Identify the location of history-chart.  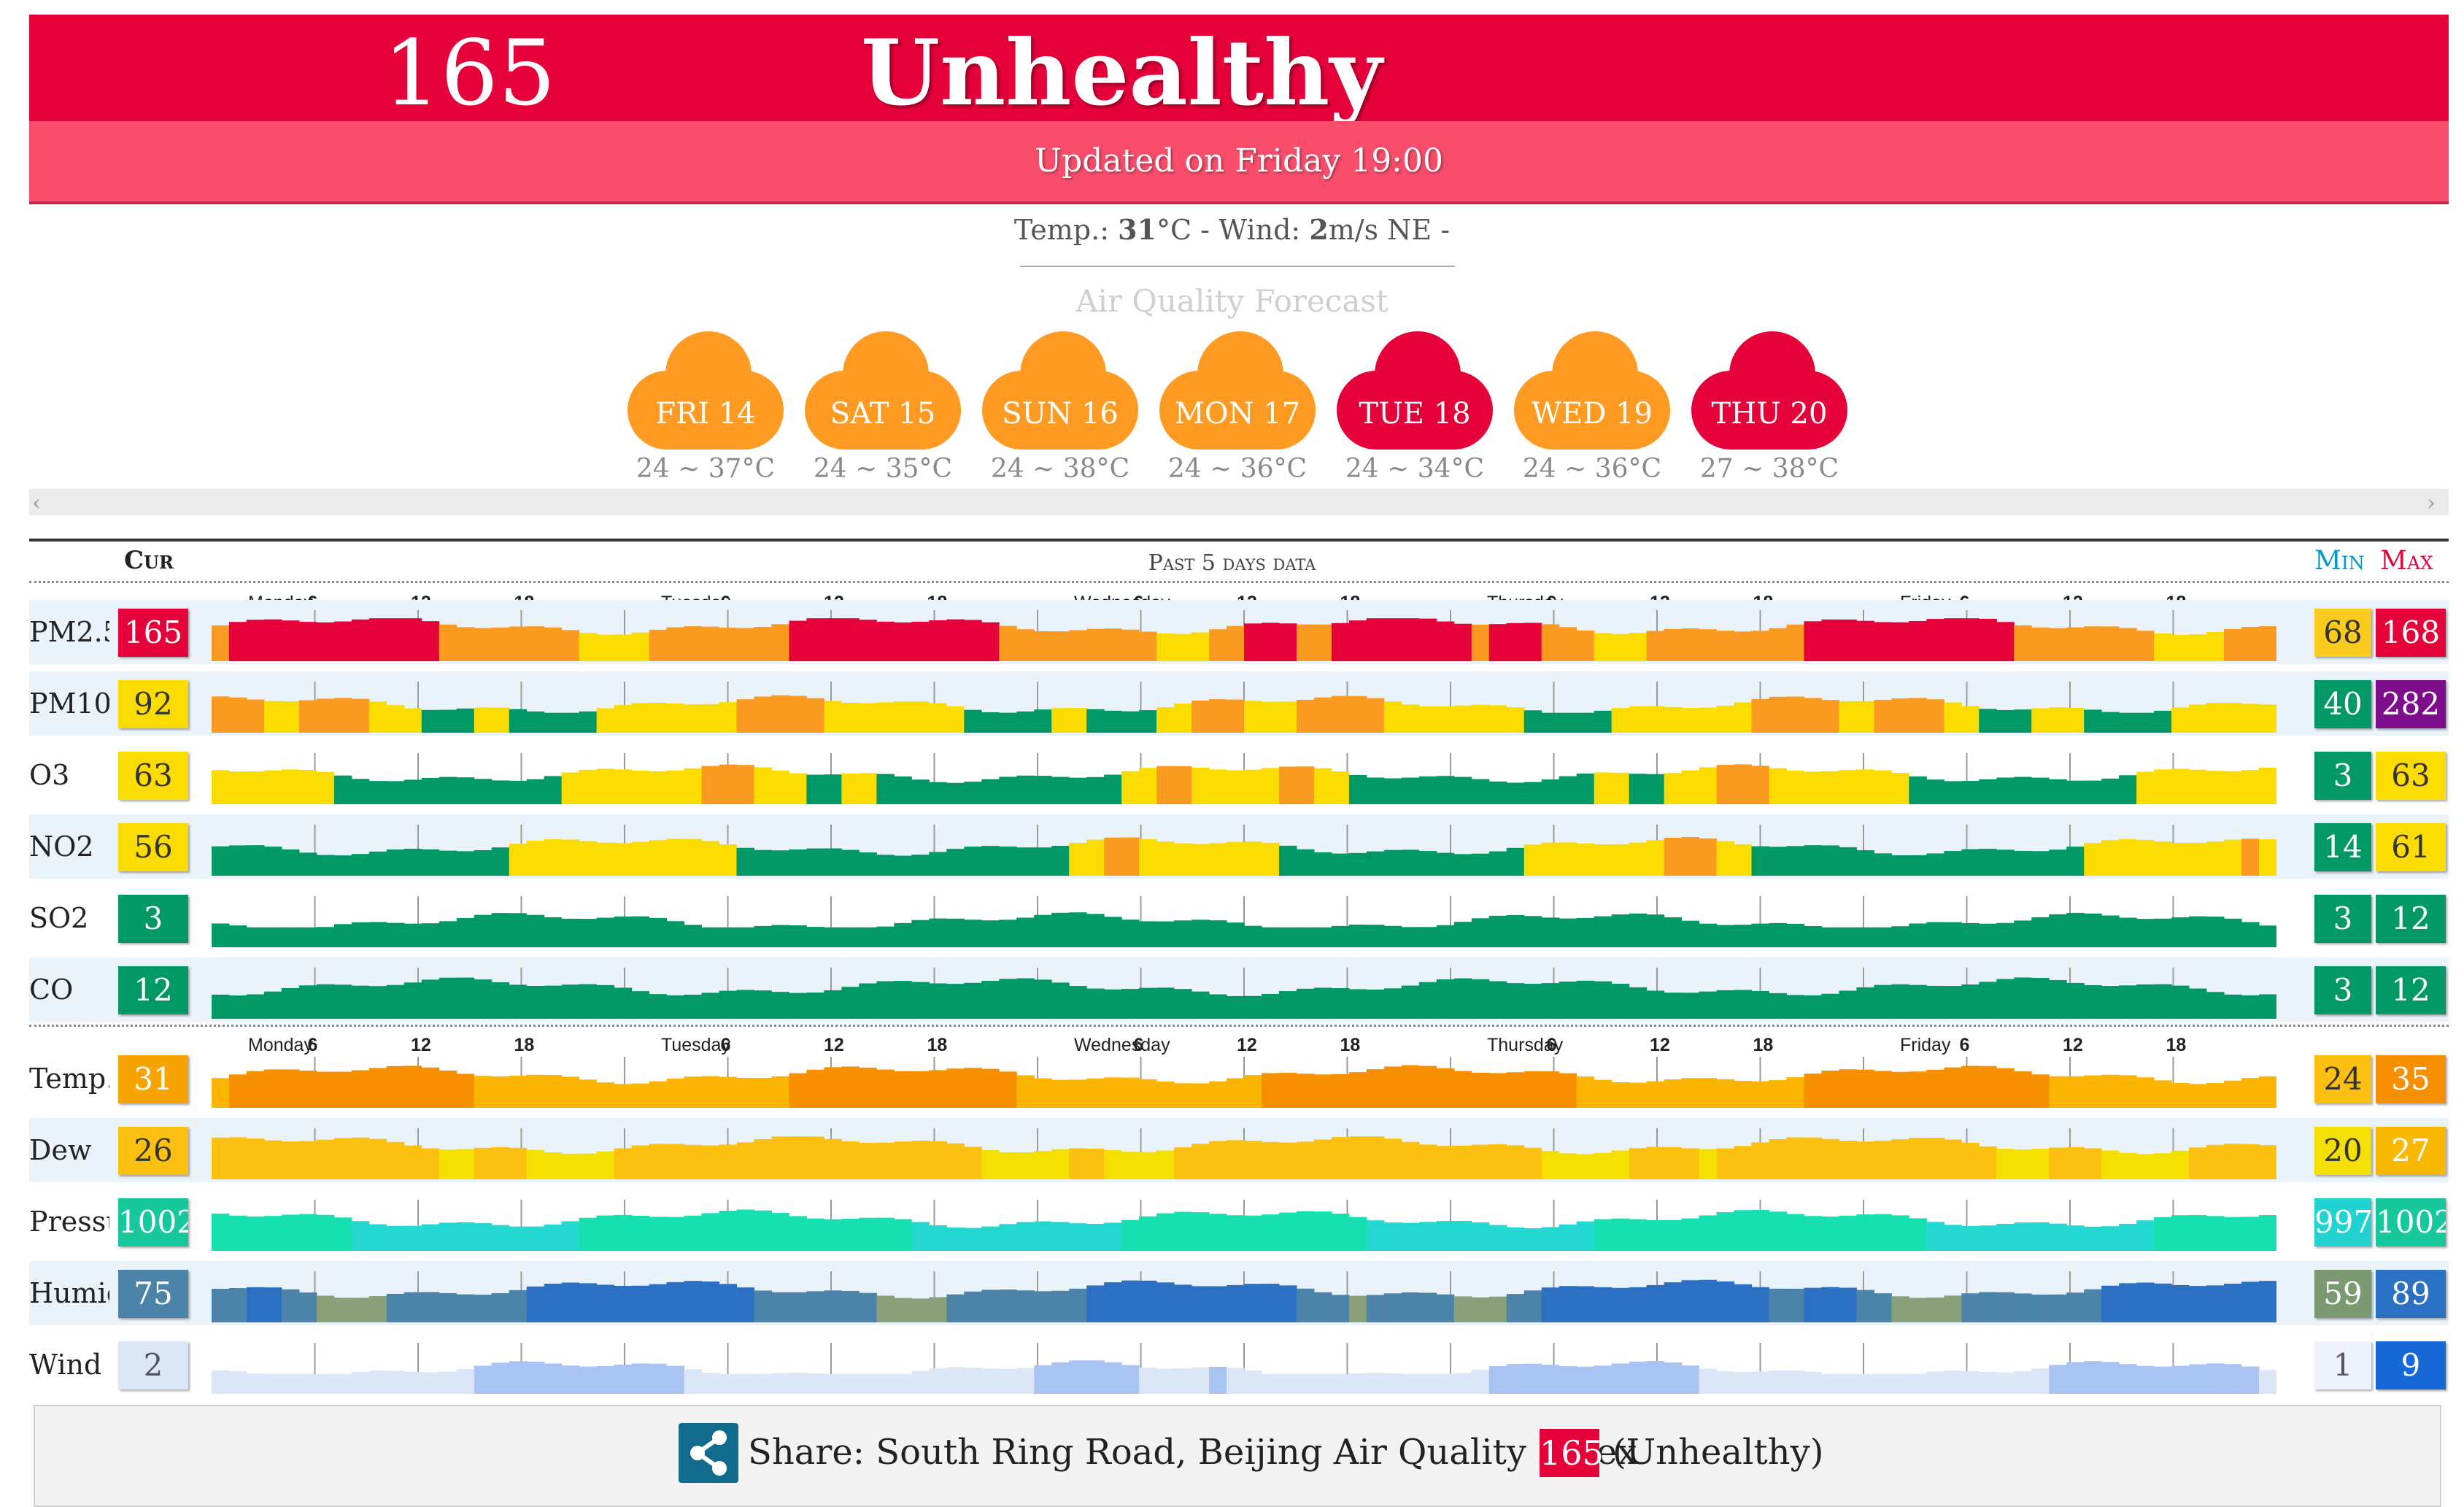
(1244, 1368).